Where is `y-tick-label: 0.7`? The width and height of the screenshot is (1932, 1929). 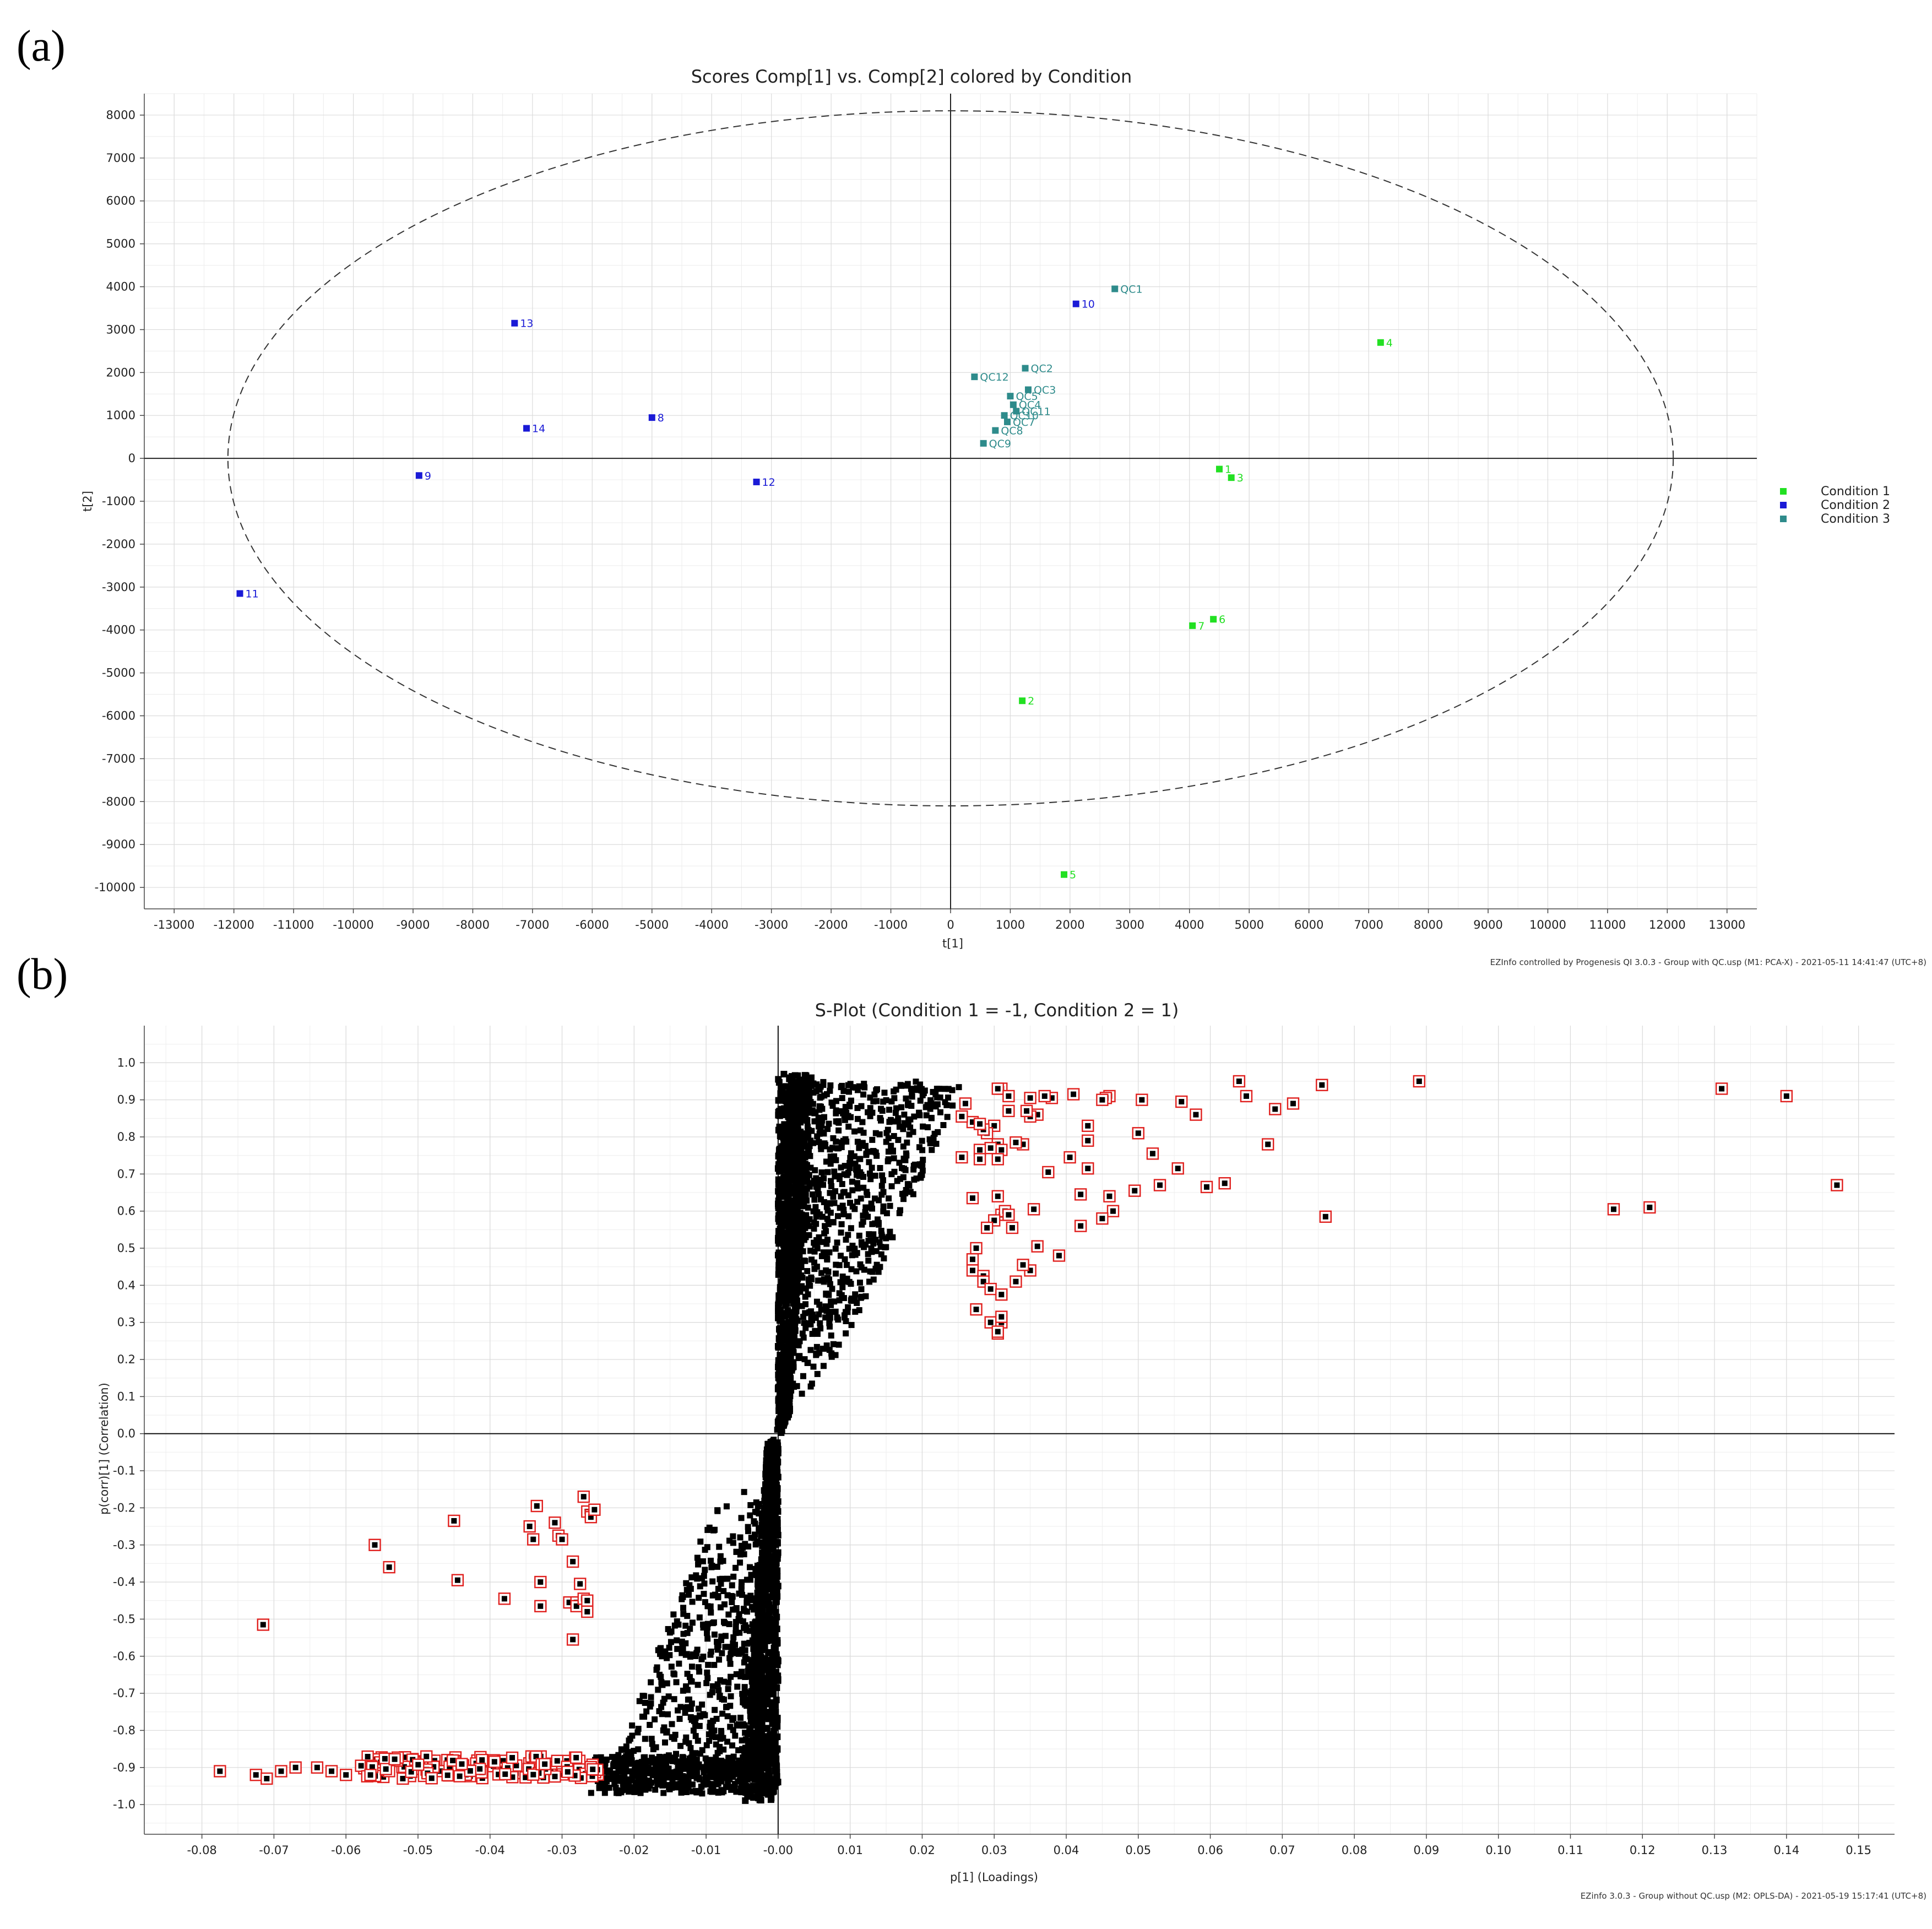
y-tick-label: 0.7 is located at coordinates (126, 1173).